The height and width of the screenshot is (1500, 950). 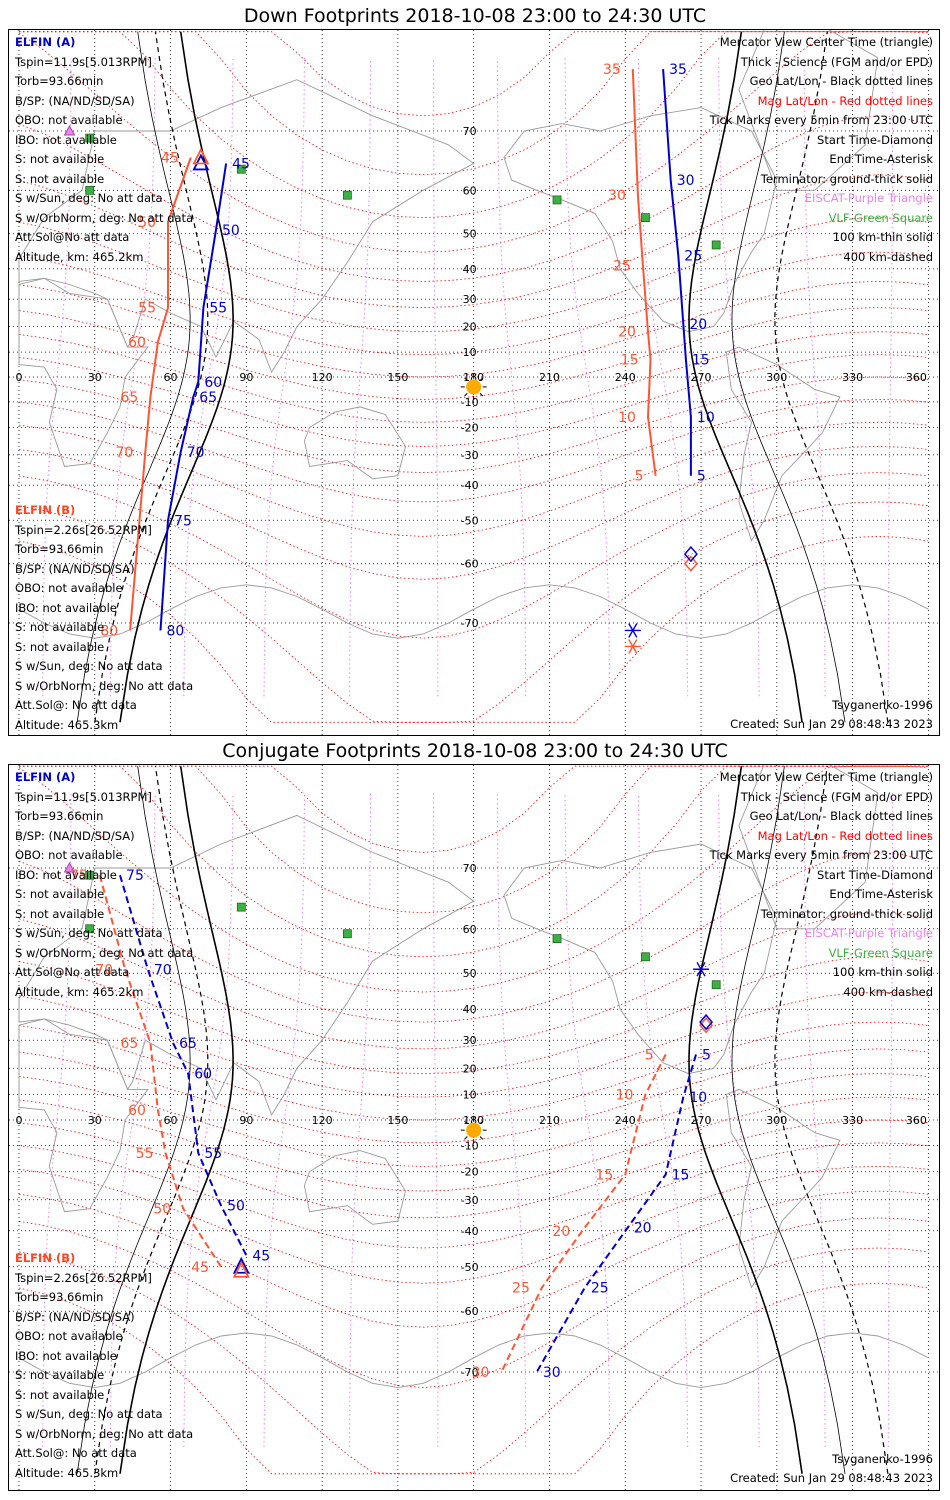 I want to click on elfin-b-time-tick: 60, so click(x=137, y=1111).